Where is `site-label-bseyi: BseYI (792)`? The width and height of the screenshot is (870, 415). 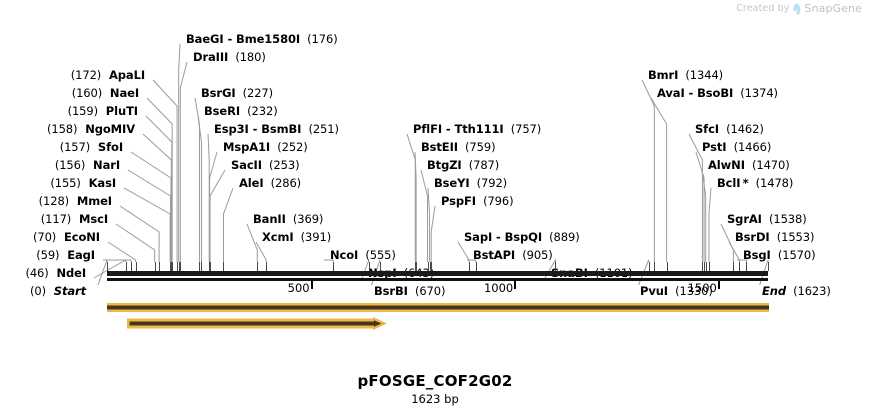 site-label-bseyi: BseYI (792) is located at coordinates (470, 183).